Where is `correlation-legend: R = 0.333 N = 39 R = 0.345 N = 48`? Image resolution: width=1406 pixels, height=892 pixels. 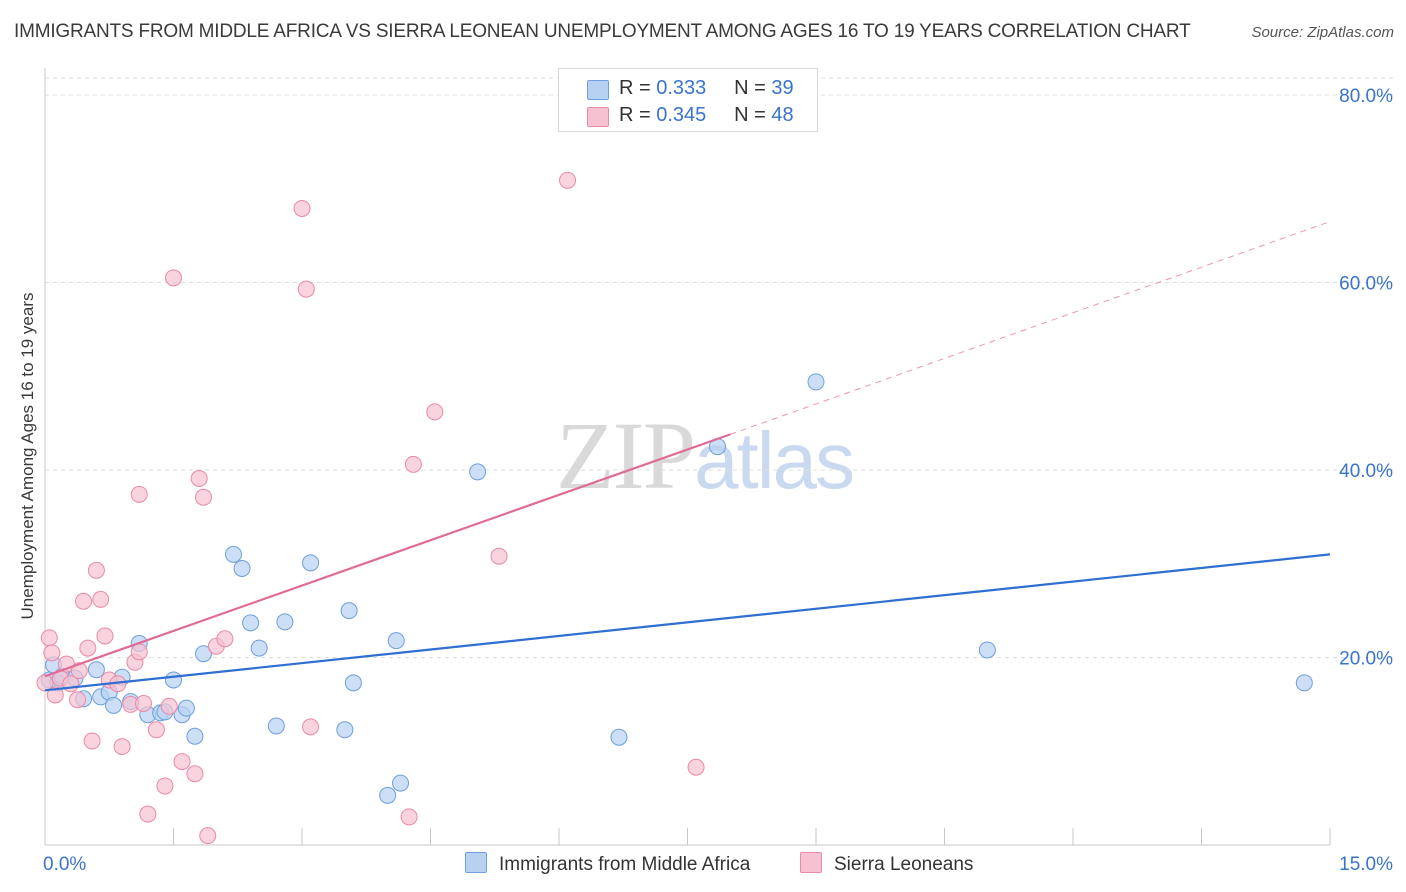 correlation-legend: R = 0.333 N = 39 R = 0.345 N = 48 is located at coordinates (688, 100).